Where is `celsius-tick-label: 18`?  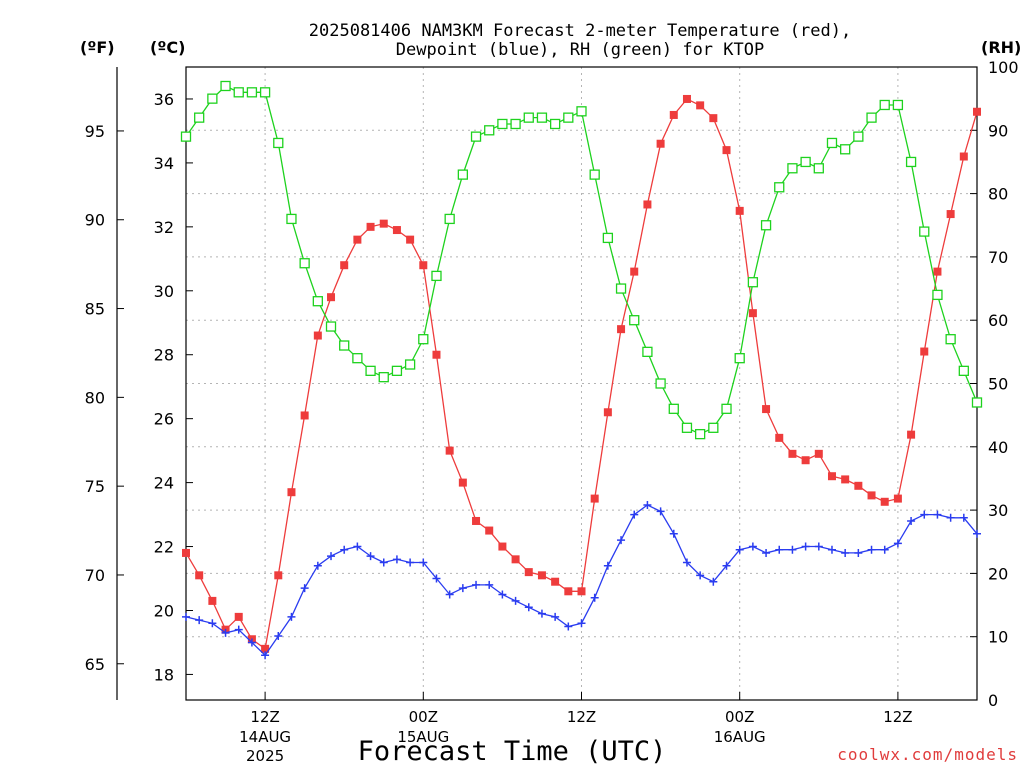 celsius-tick-label: 18 is located at coordinates (164, 674).